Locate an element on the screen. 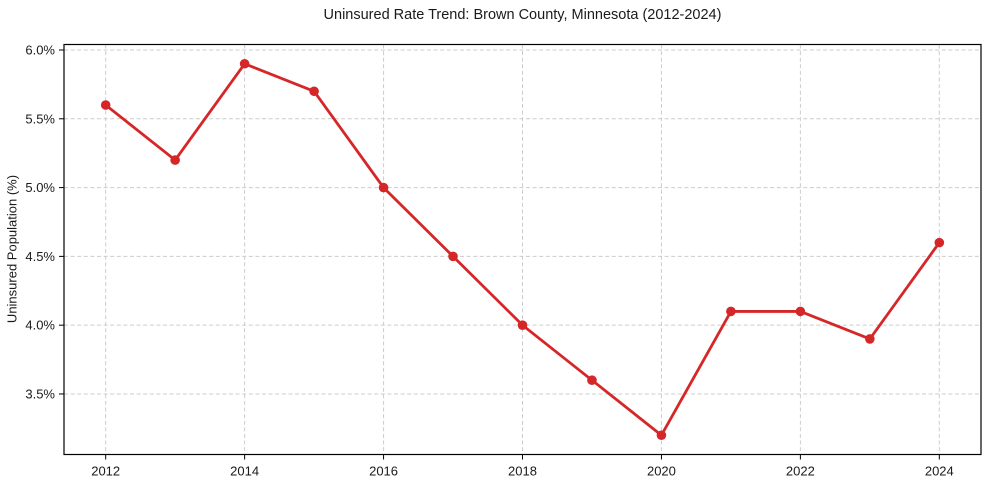  x-tick-label: 2012 is located at coordinates (105, 471).